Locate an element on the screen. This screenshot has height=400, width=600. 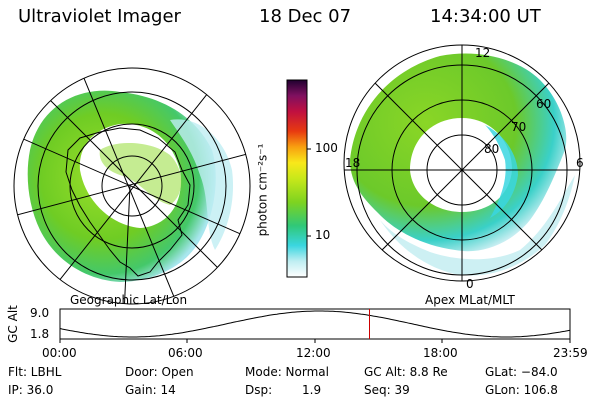
dsp-label: Dsp: is located at coordinates (258, 390).